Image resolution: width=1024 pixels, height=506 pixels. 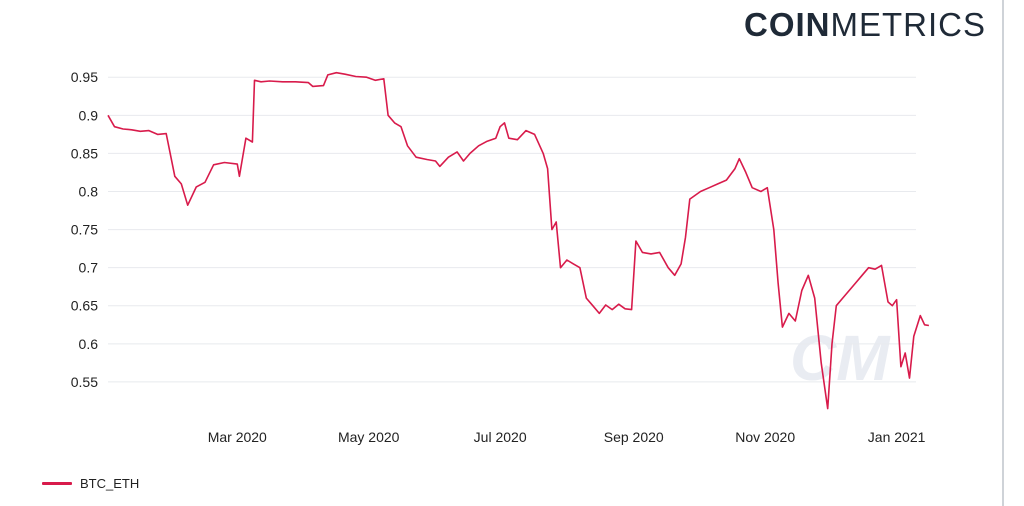 I want to click on y-tick-label: 0.8, so click(x=89, y=191).